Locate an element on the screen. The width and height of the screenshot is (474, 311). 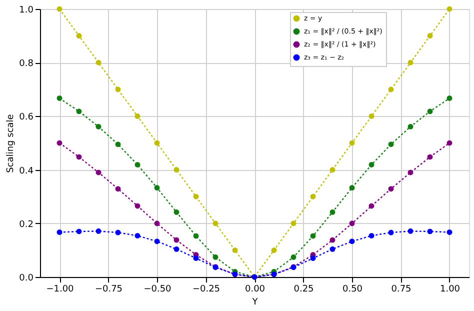
x-tick-label: −0.75 is located at coordinates (108, 289).